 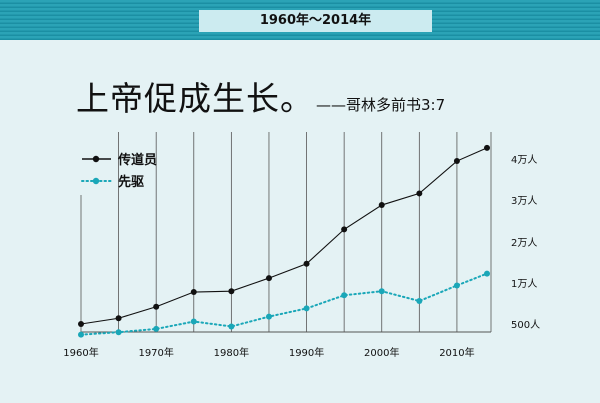 What do you see at coordinates (155, 352) in the screenshot?
I see `x-tick-label: 1970年` at bounding box center [155, 352].